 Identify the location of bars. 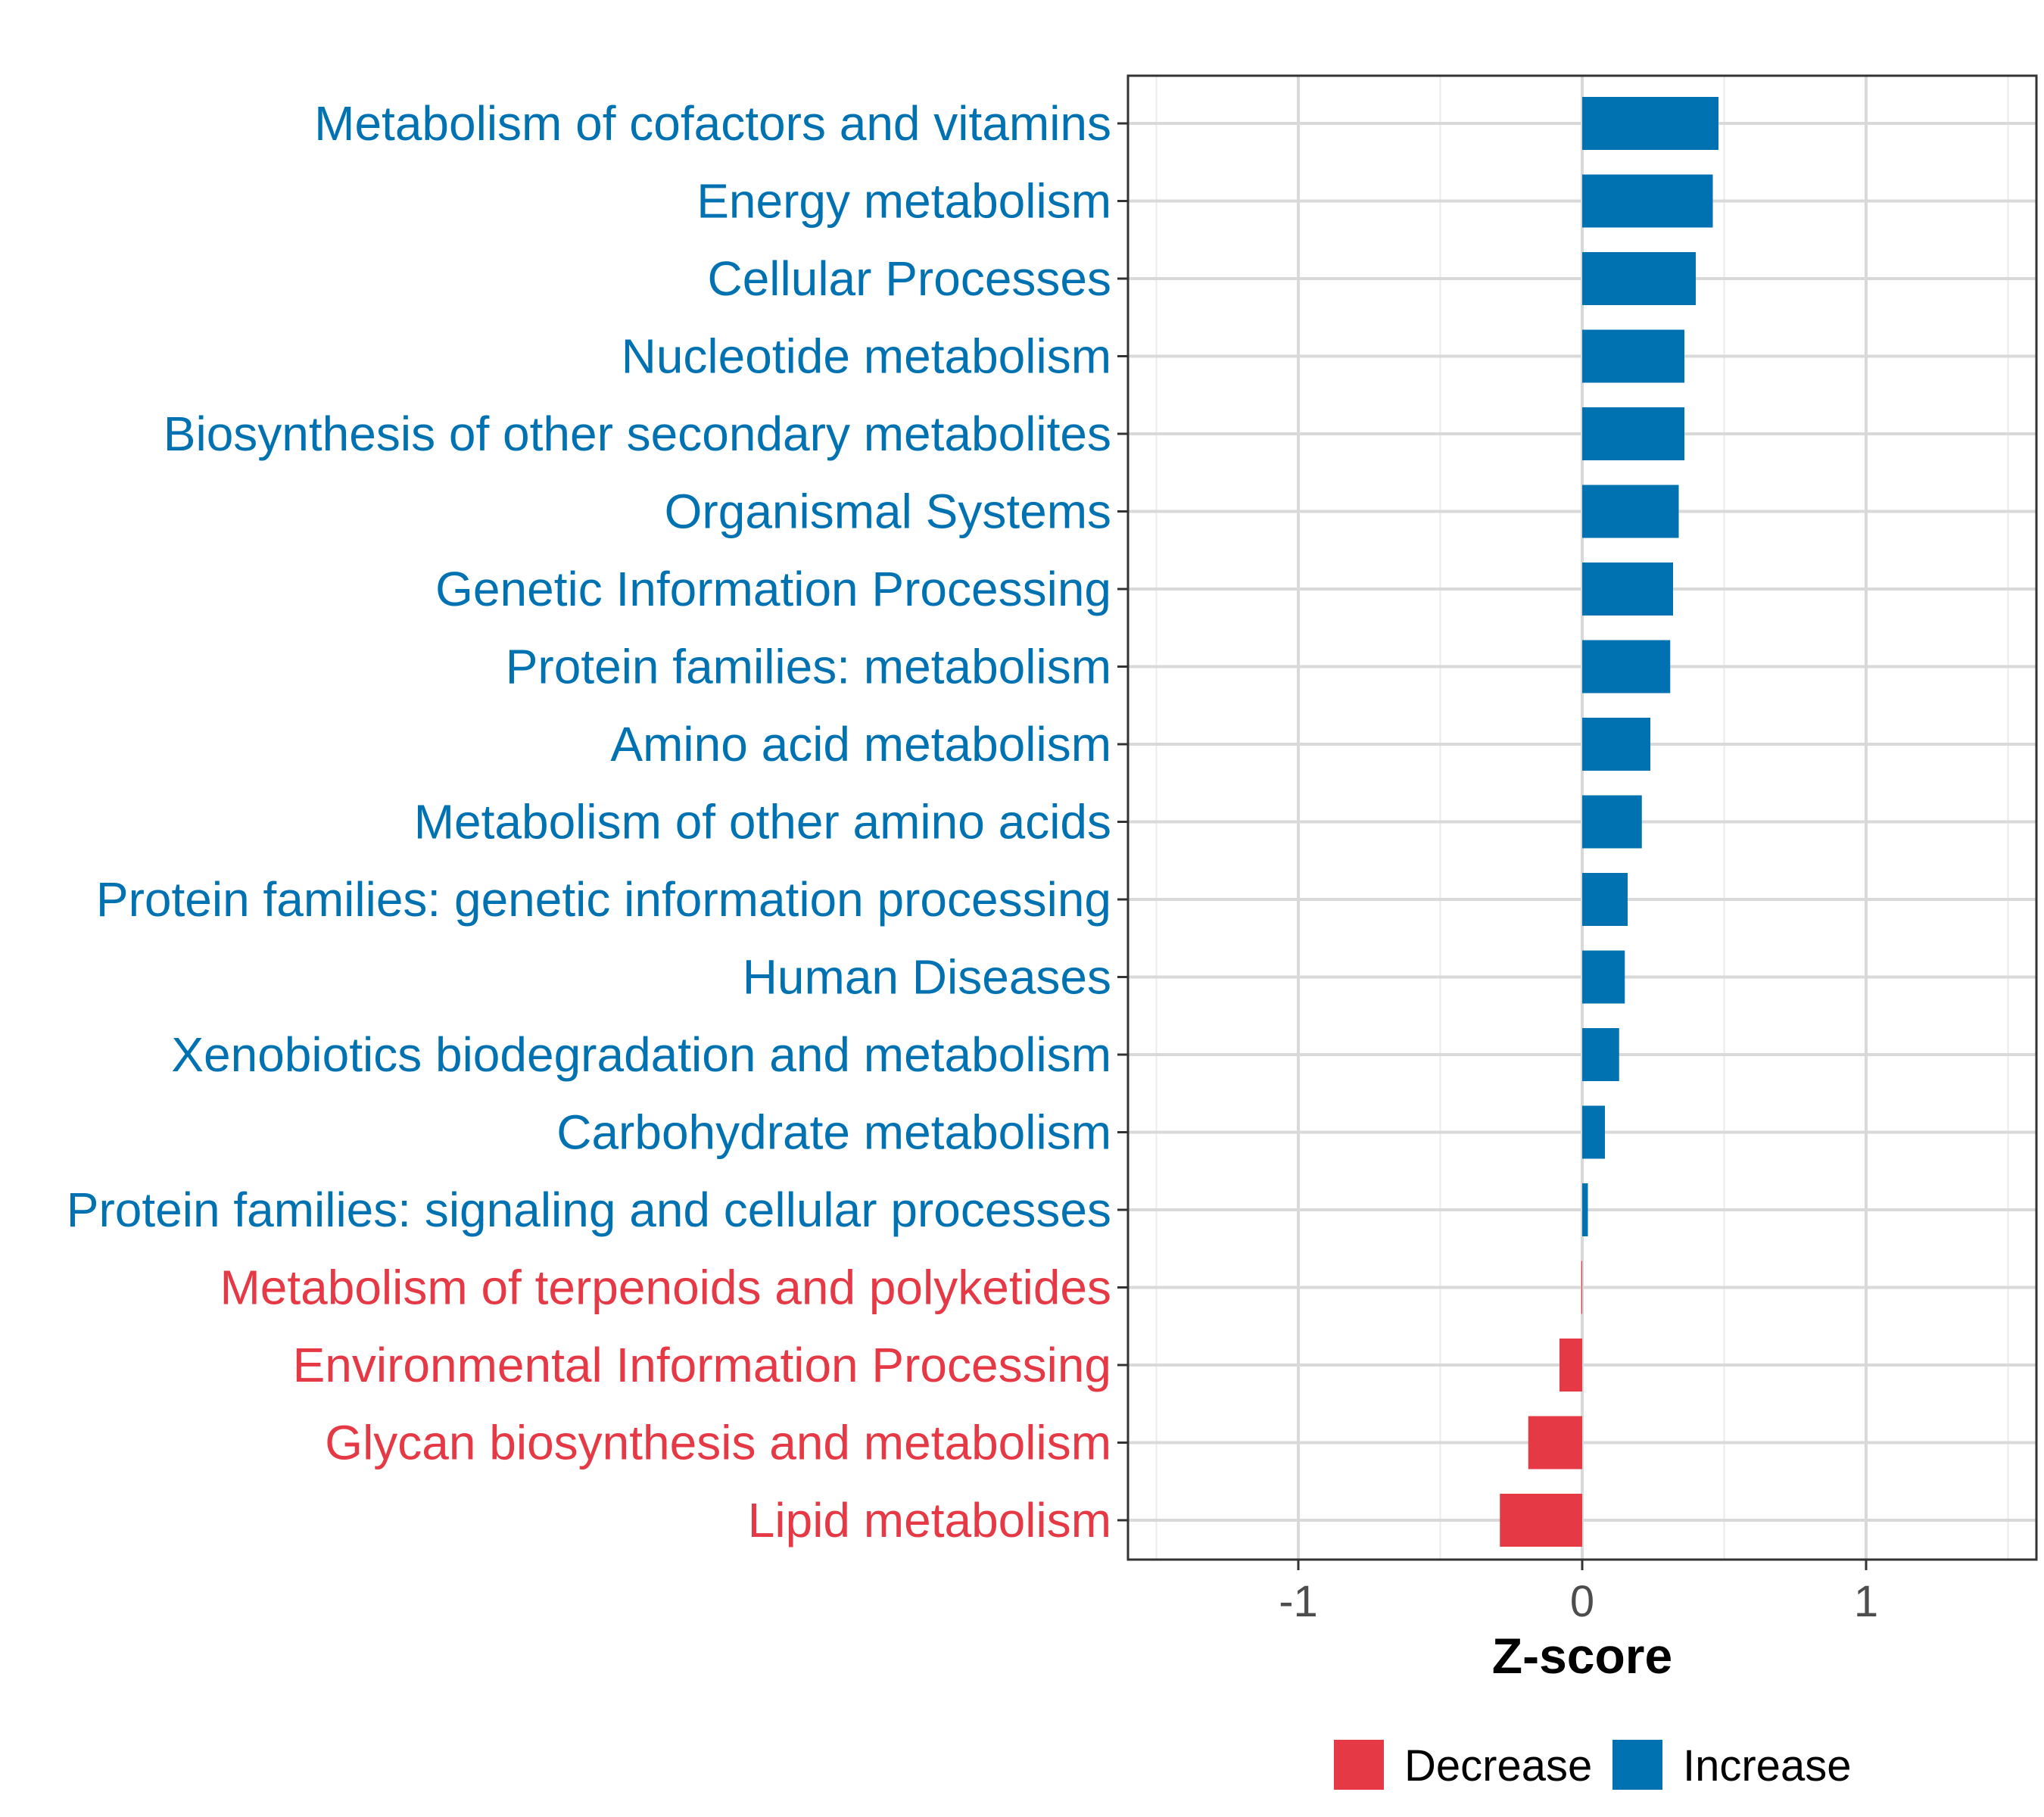
(1609, 822).